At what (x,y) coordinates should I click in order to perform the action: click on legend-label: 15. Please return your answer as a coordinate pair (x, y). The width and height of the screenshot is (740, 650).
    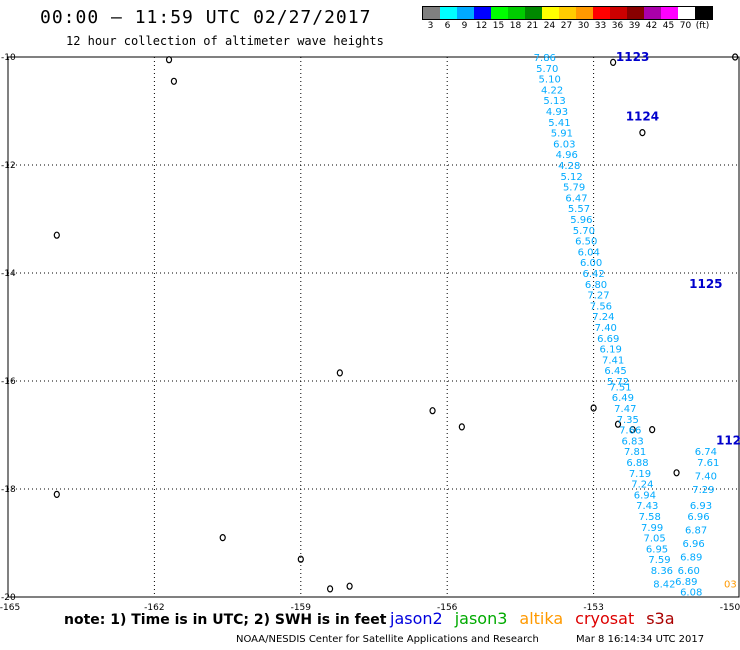
    Looking at the image, I should click on (498, 26).